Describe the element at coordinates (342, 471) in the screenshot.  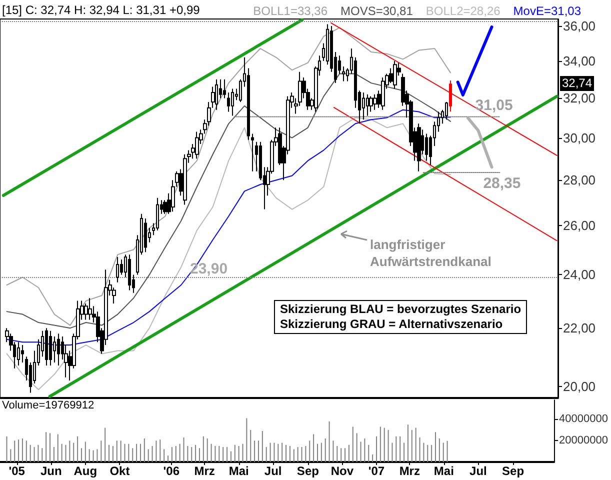
I see `x-tick-label: Nov` at that location.